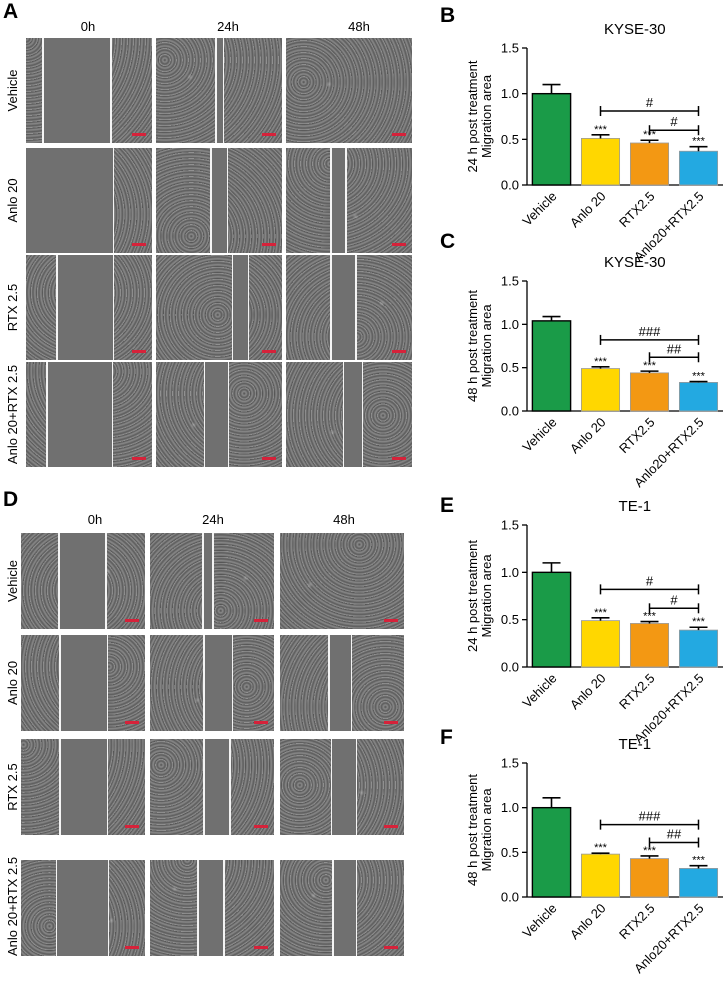 The image size is (728, 992). I want to click on y-axis-label: Migration area, so click(486, 116).